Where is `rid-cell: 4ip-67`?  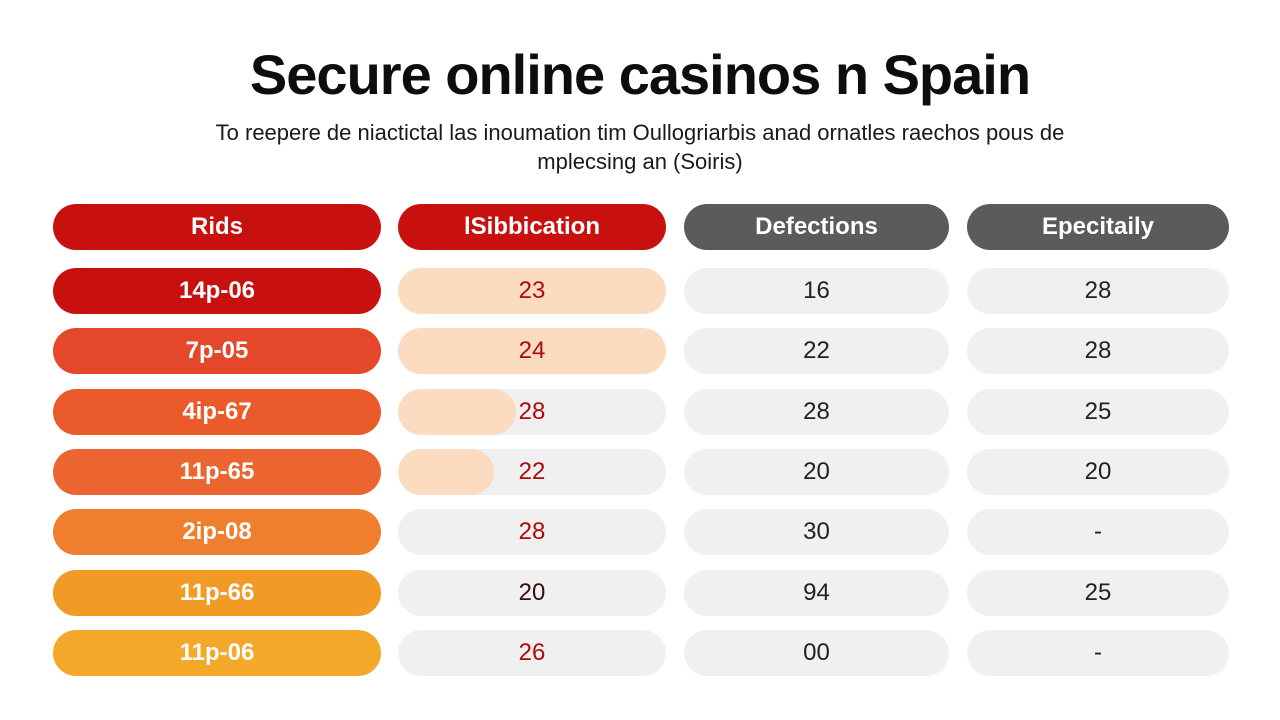 rid-cell: 4ip-67 is located at coordinates (217, 412).